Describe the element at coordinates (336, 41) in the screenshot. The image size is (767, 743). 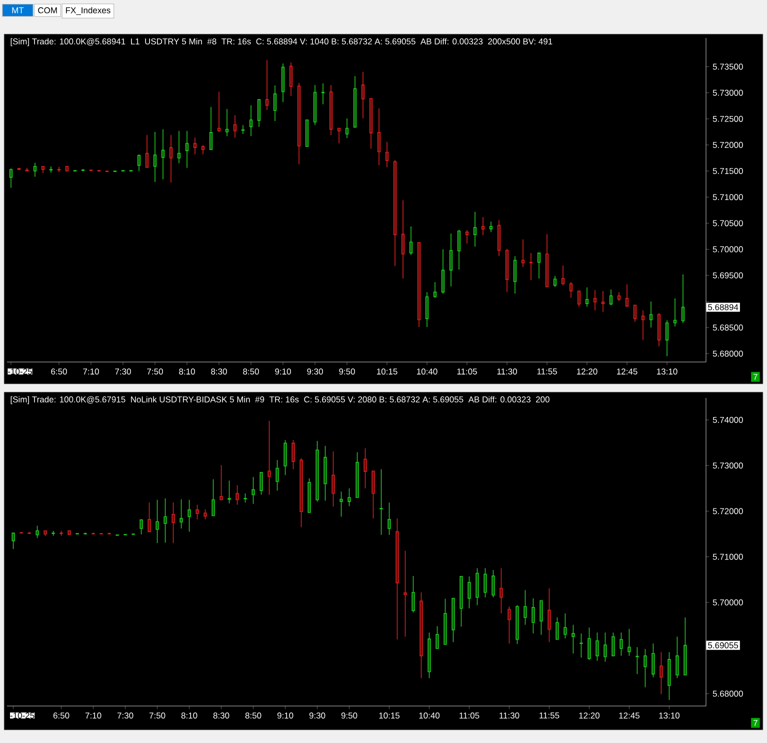
I see `annotation: C: 5.68894 V: 1040 B: 5.68732 A: 5.69055` at that location.